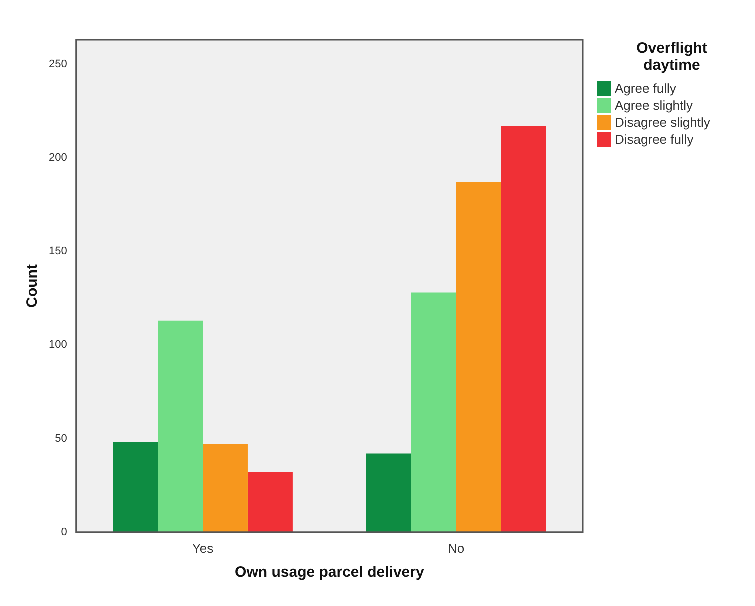 This screenshot has width=755, height=606. Describe the element at coordinates (58, 158) in the screenshot. I see `y-tick-label: 200` at that location.